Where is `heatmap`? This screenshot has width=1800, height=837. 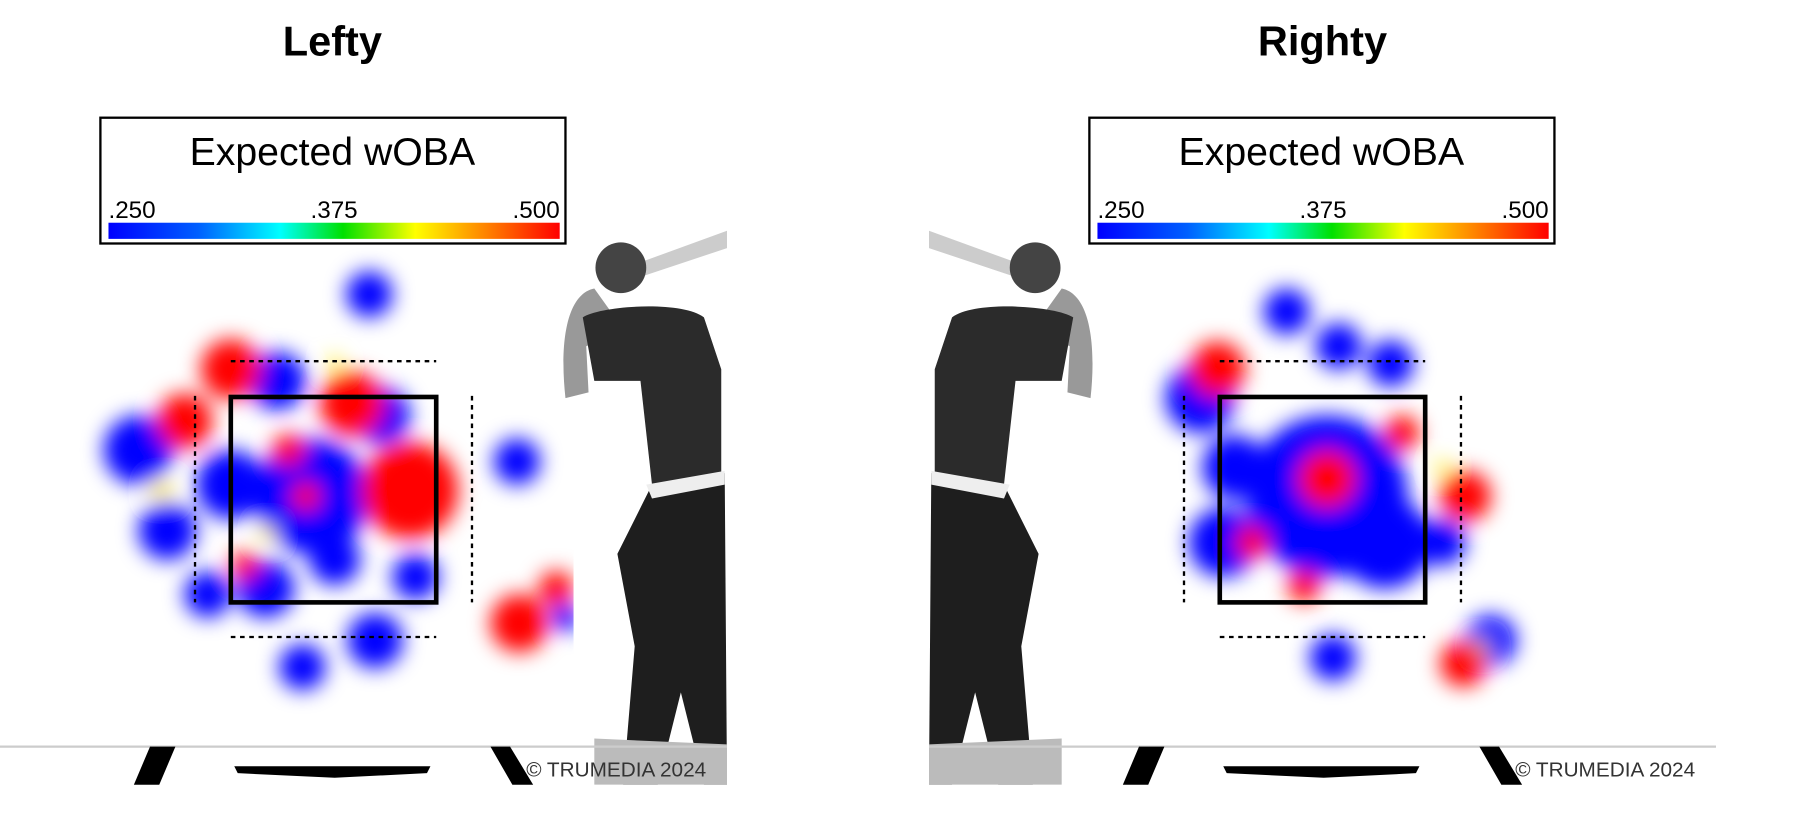
heatmap is located at coordinates (338, 481).